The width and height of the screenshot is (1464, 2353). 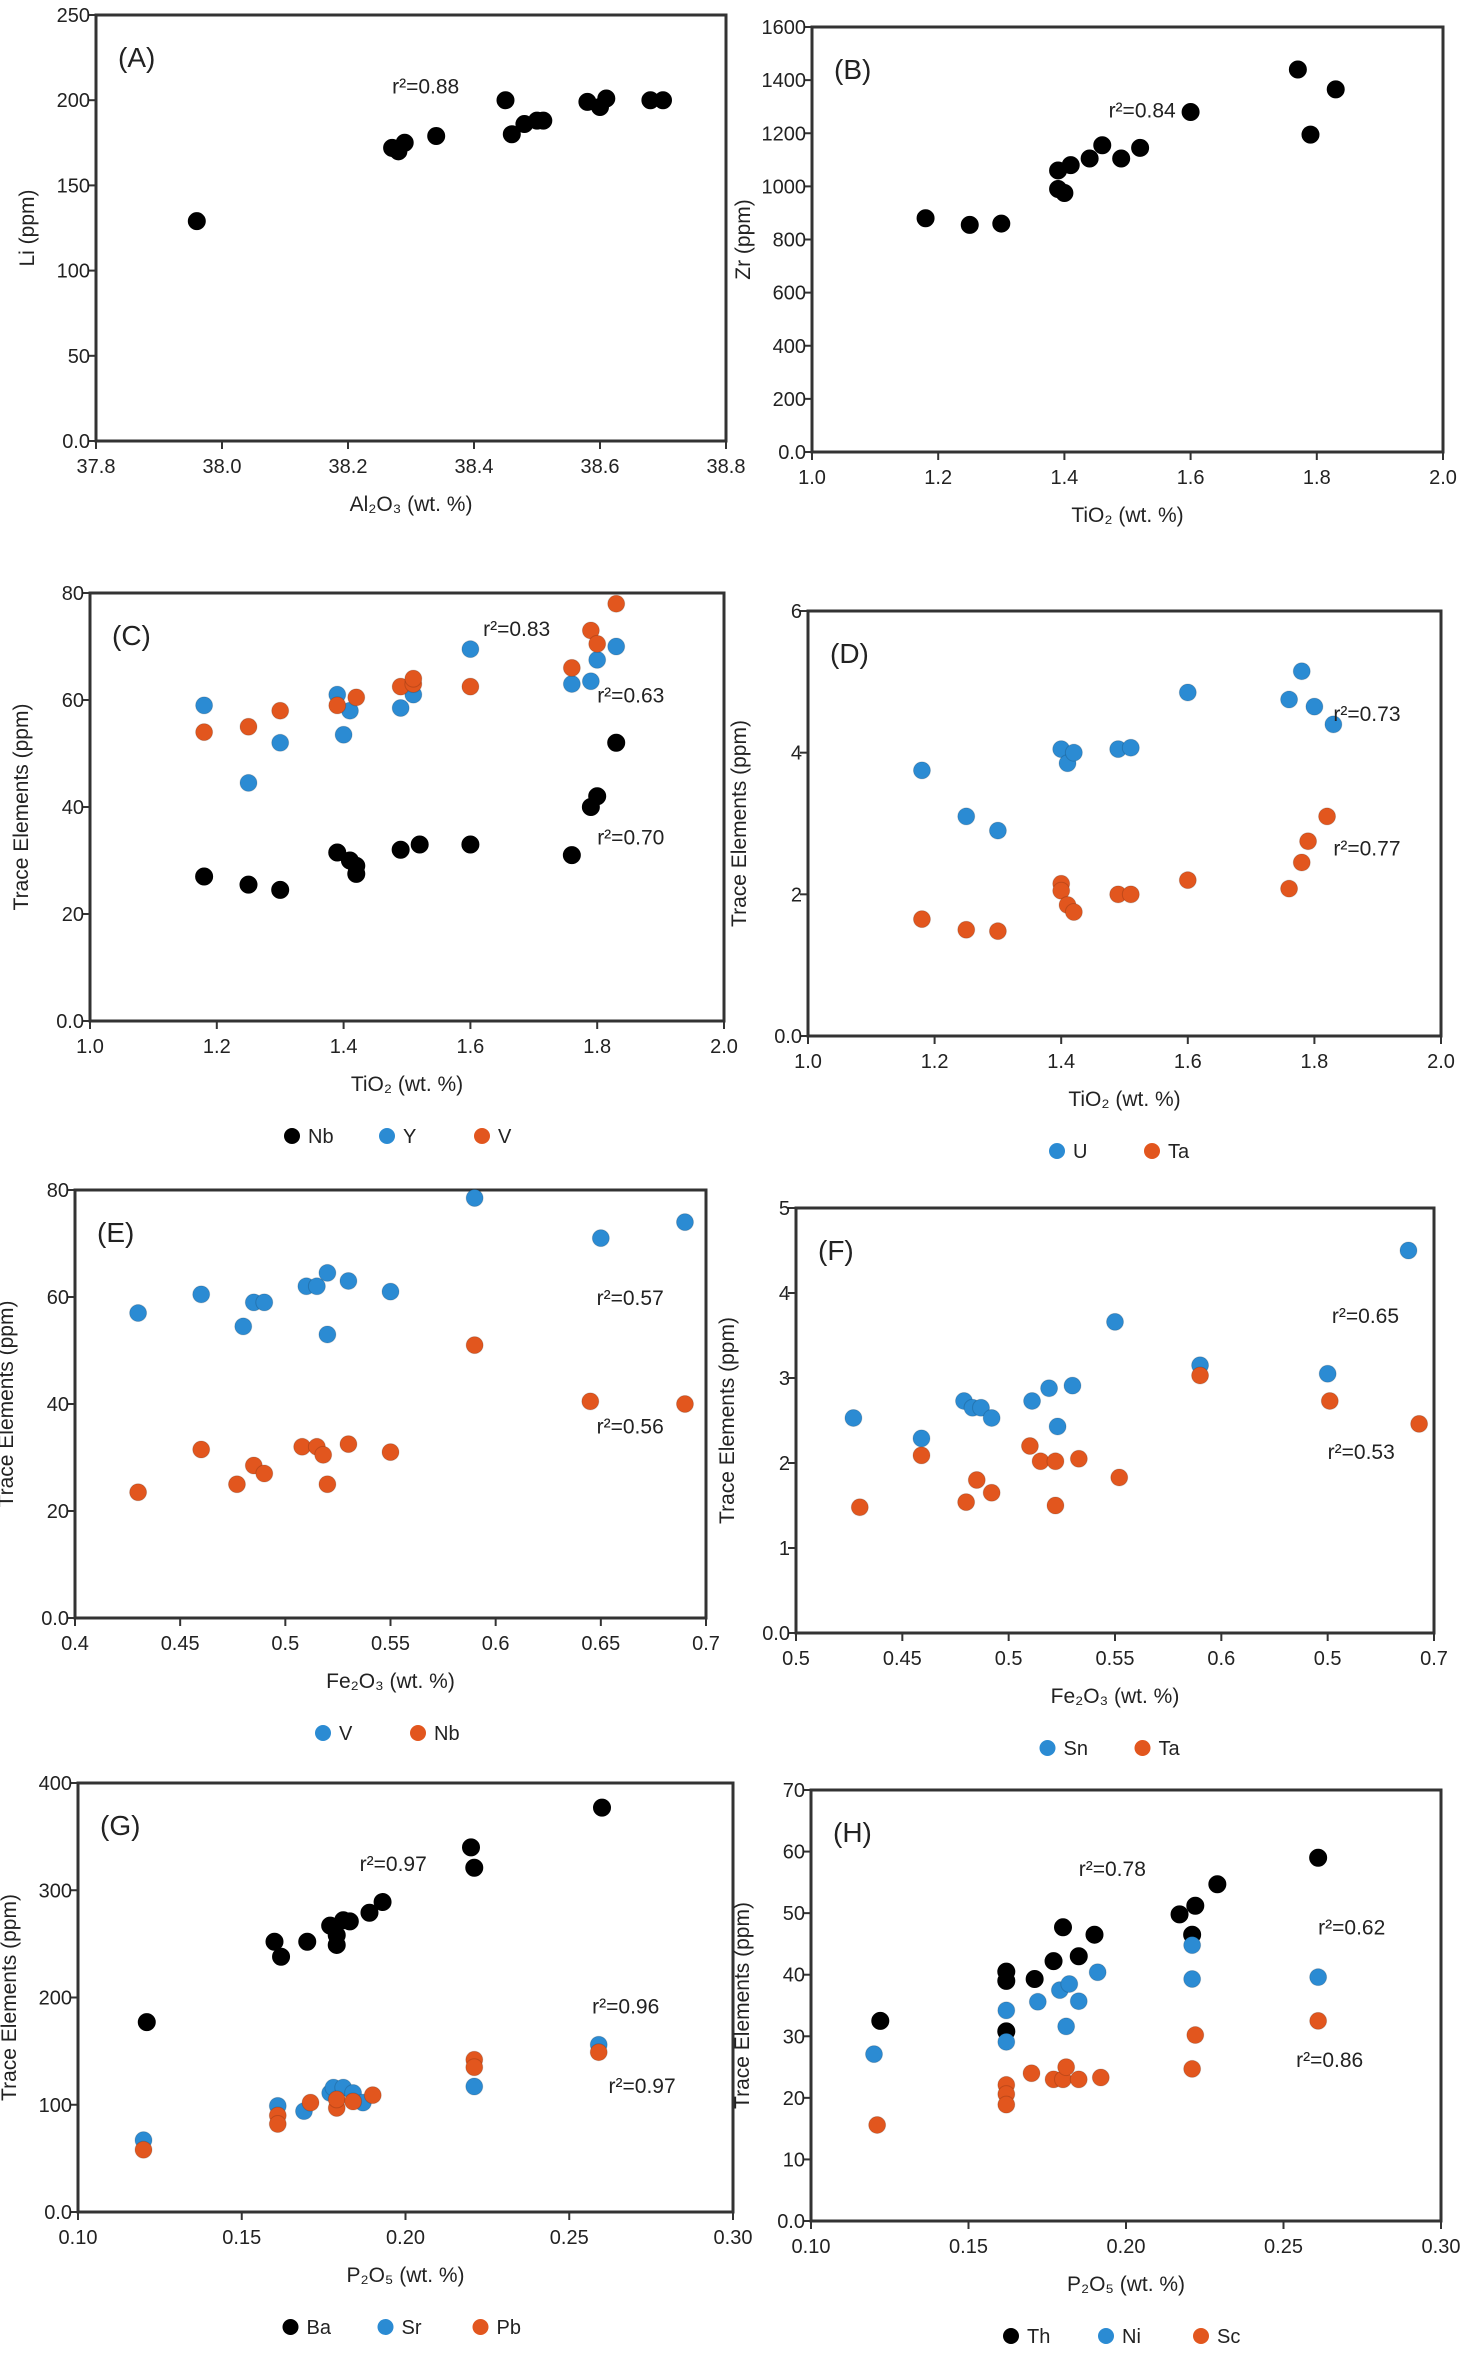 I want to click on y-tick-label: 0.0, so click(x=70, y=1022).